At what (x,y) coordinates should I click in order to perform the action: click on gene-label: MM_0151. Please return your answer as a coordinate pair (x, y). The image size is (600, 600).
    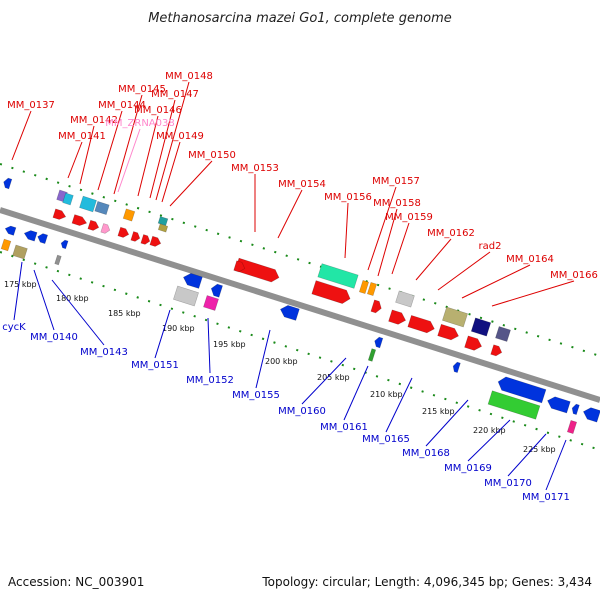
    Looking at the image, I should click on (155, 365).